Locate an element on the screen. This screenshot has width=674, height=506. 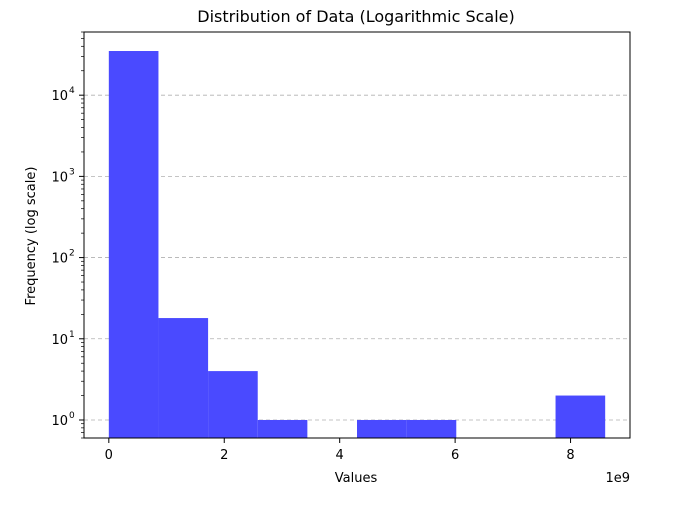
y-tick-exponent: 2 is located at coordinates (72, 254).